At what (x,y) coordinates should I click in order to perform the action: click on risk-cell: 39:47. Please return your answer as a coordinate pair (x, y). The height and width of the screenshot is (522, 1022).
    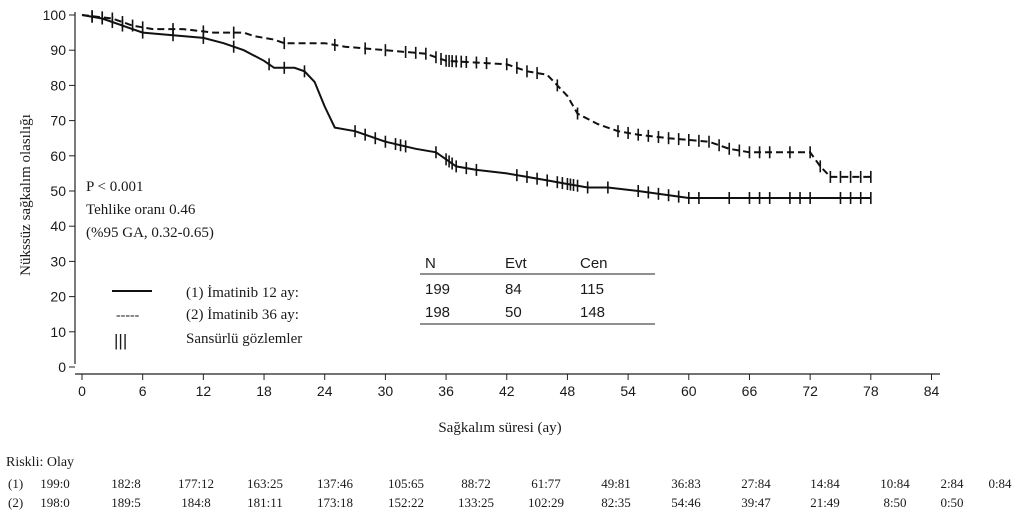
    Looking at the image, I should click on (756, 502).